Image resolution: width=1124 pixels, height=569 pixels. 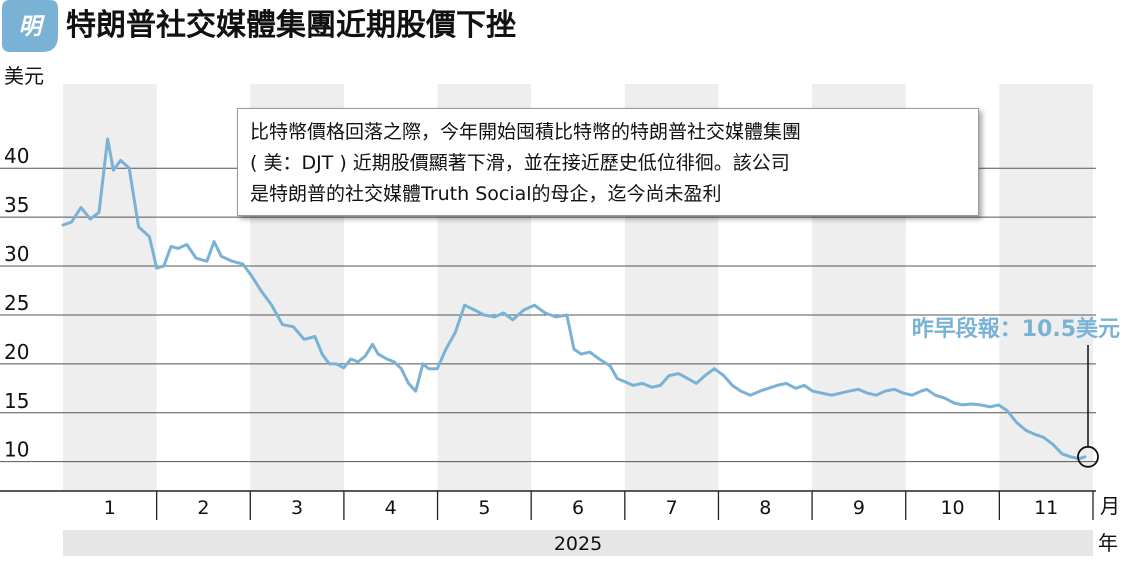 I want to click on y-axis-tick-labels: 10 15 20 25 30 35 40, so click(x=16, y=302).